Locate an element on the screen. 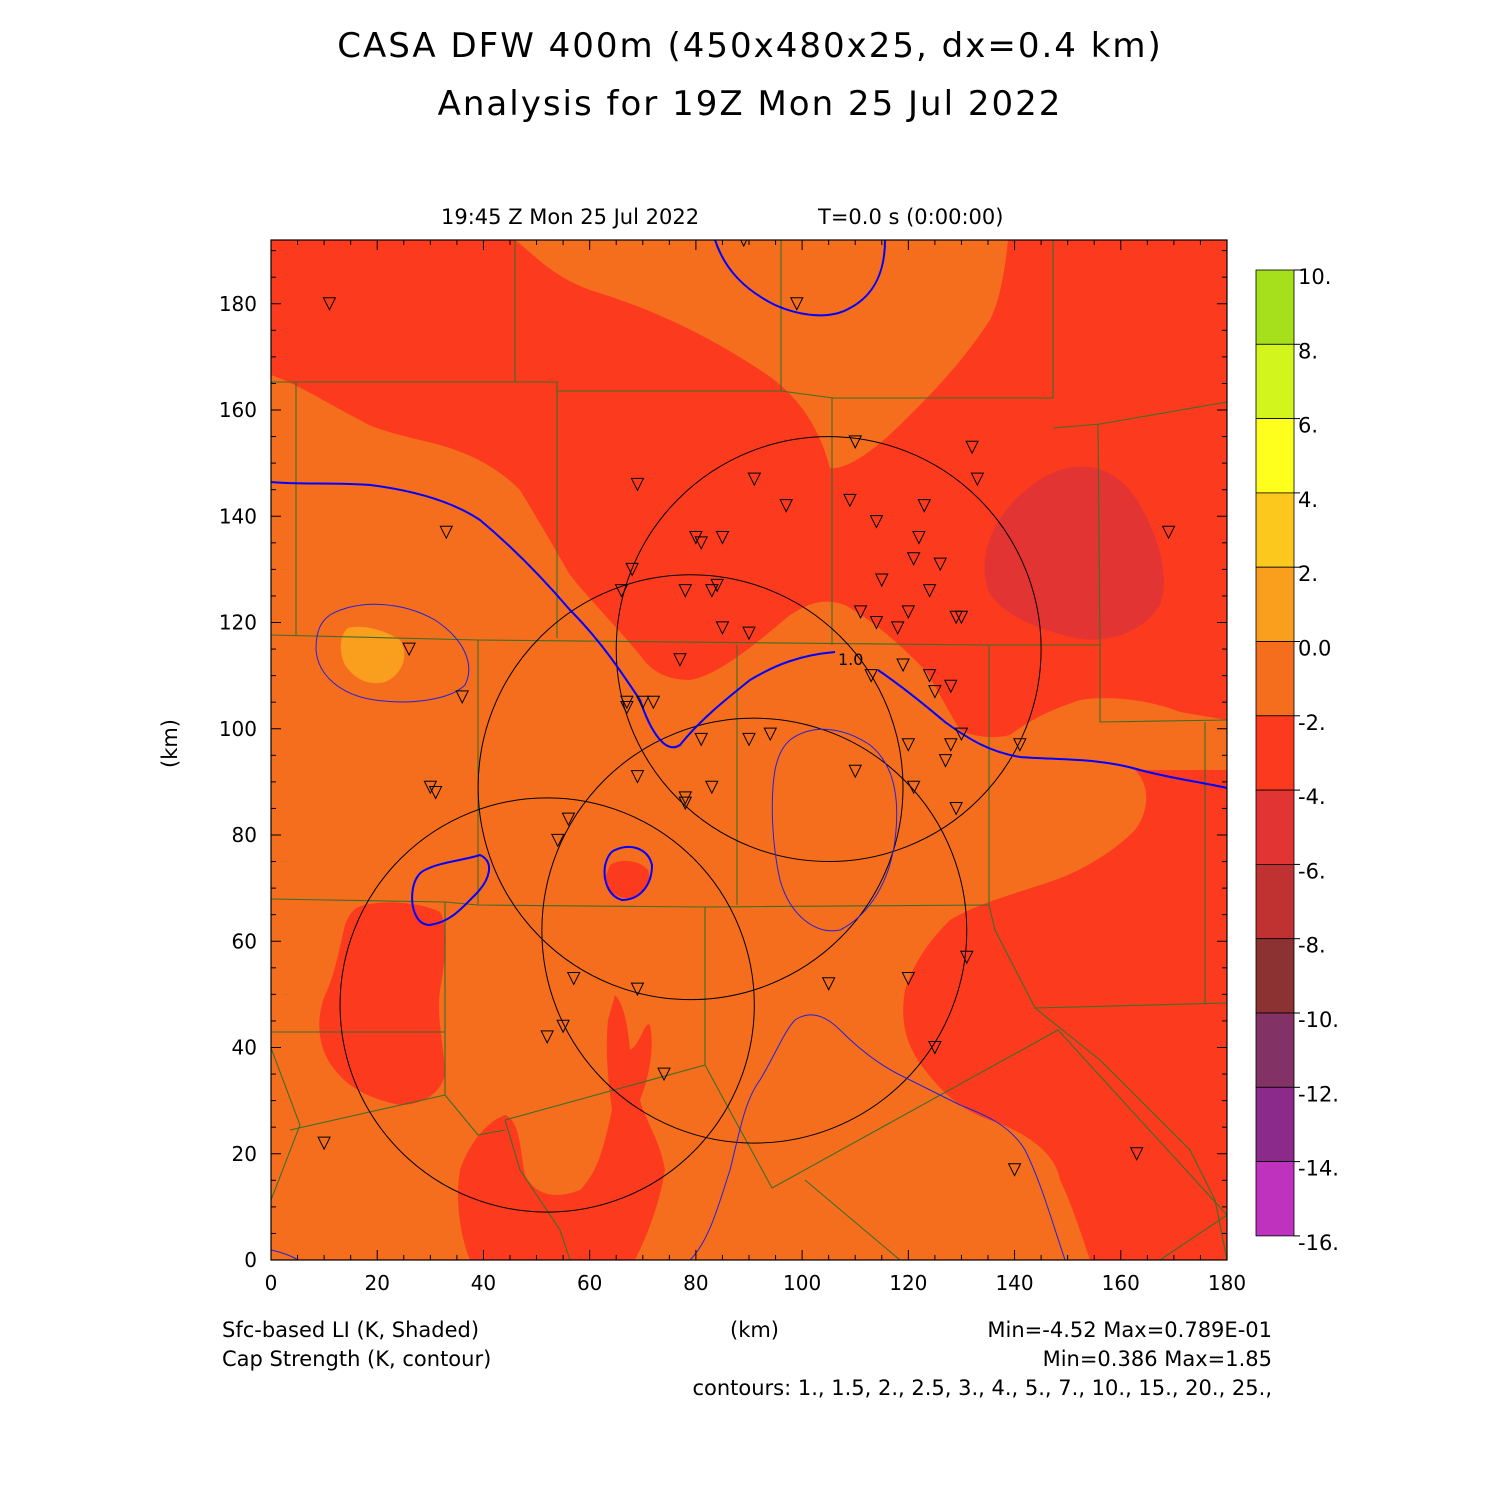  title-line-2: Analysis for 19Z Mon 25 Jul 2022 is located at coordinates (750, 104).